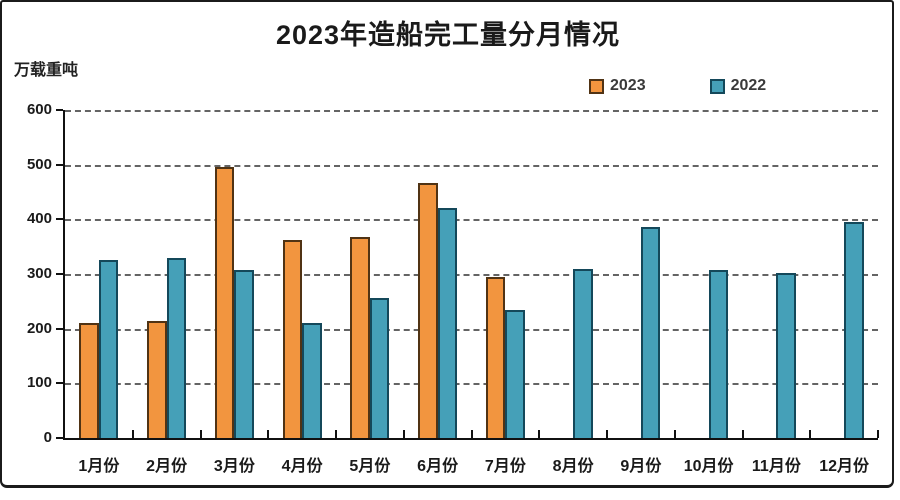 This screenshot has height=500, width=900. Describe the element at coordinates (677, 86) in the screenshot. I see `legend: 2023 2022` at that location.